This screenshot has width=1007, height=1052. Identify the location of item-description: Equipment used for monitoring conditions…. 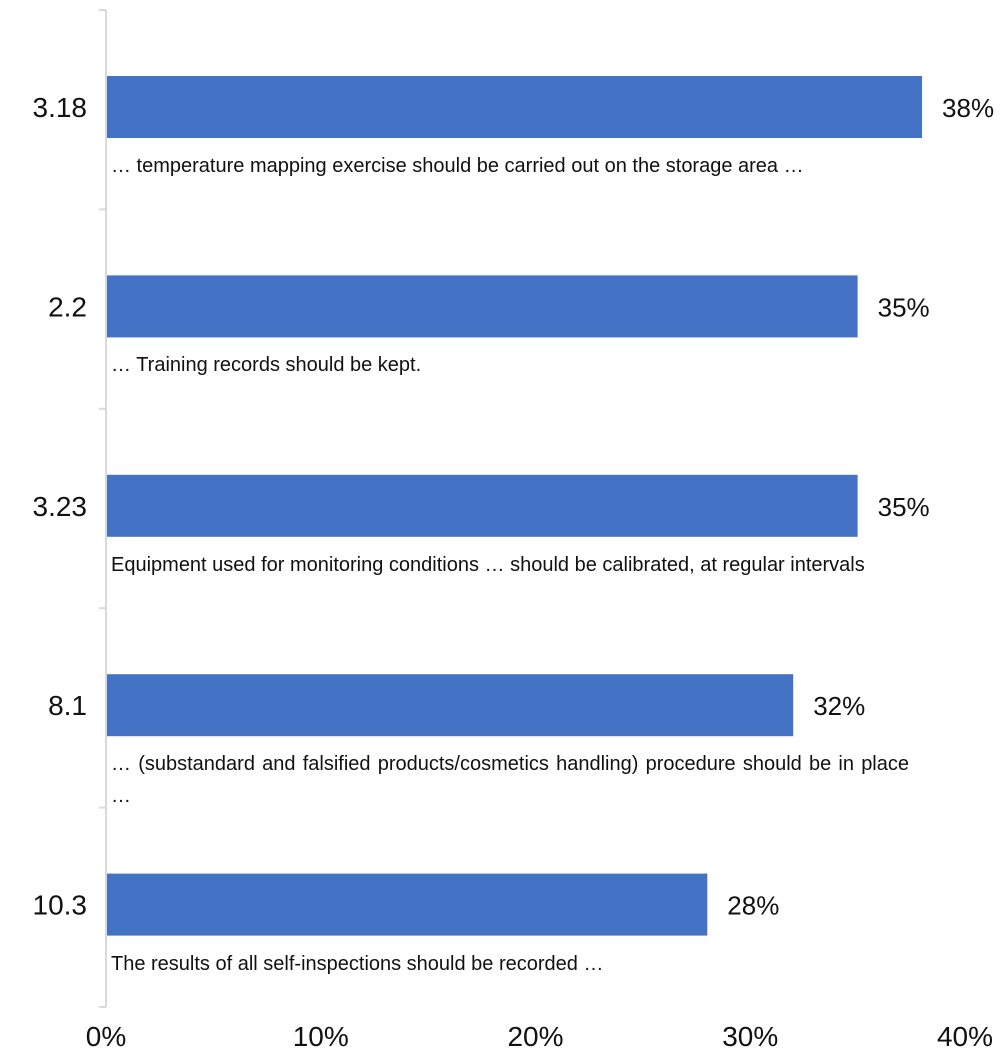
(488, 564).